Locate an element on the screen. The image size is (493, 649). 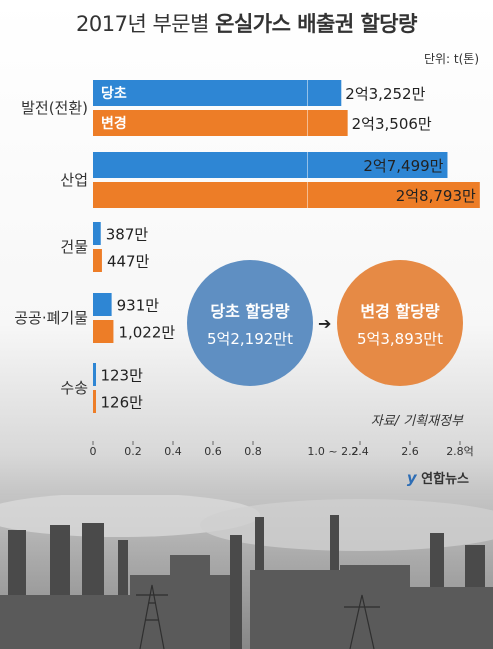
total-after-circle: 변경 할당량 5억3,893만t is located at coordinates (400, 323).